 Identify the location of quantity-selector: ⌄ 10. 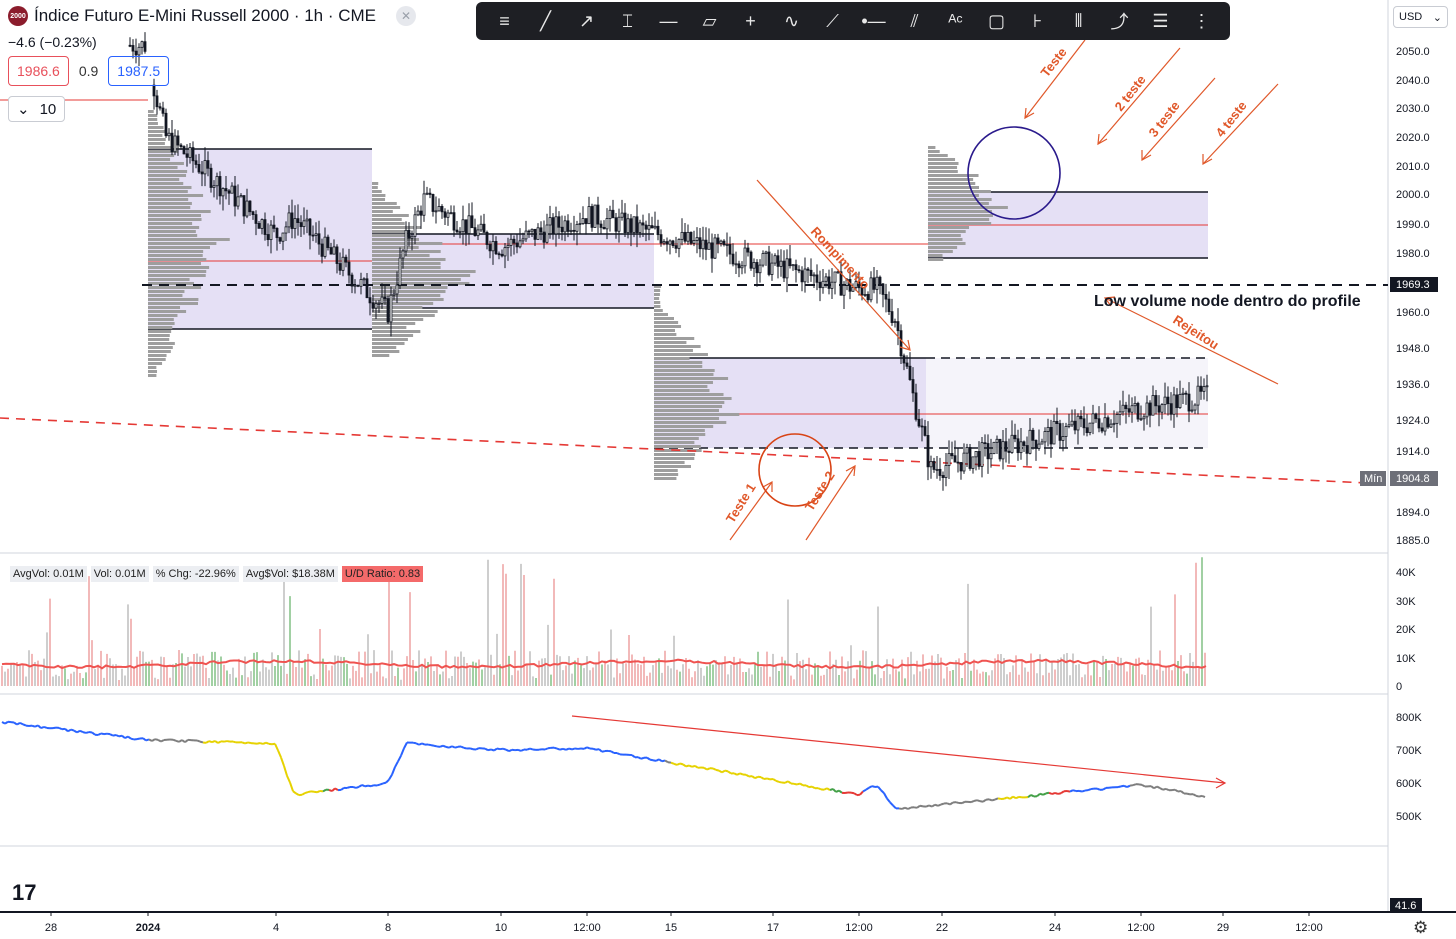
(37, 109).